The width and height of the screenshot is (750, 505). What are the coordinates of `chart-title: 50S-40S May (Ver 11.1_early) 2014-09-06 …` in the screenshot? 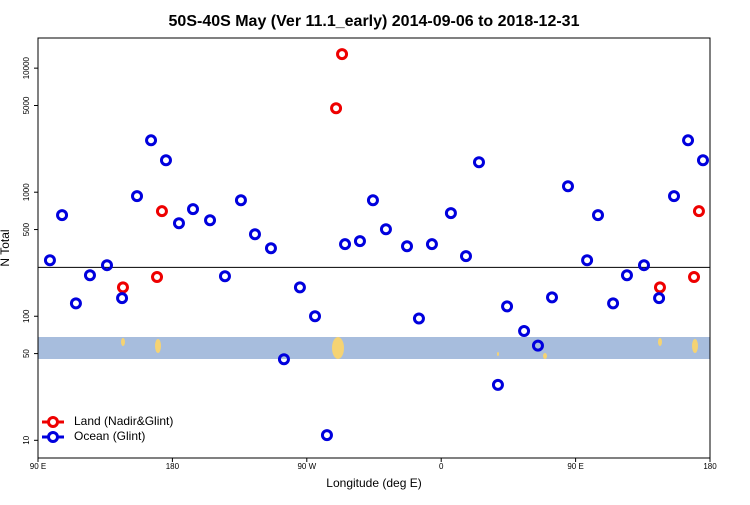 It's located at (374, 21).